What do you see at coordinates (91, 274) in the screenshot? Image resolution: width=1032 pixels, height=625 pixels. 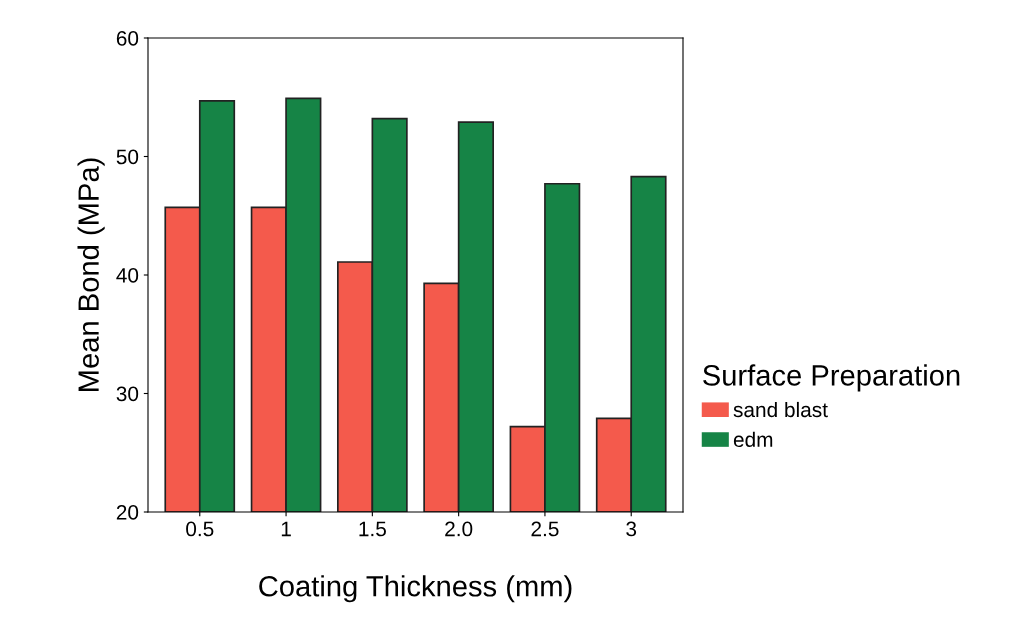 I see `y-axis-title: Mean Bond (MPa)` at bounding box center [91, 274].